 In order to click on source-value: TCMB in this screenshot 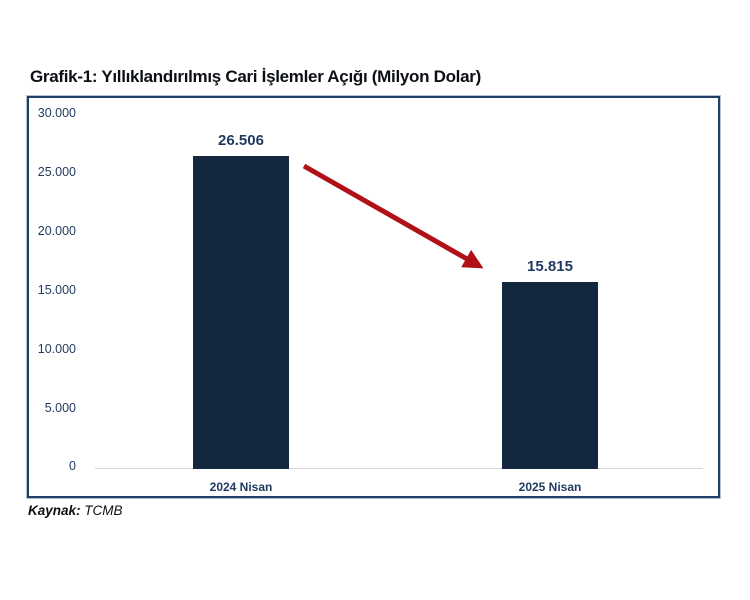, I will do `click(103, 510)`.